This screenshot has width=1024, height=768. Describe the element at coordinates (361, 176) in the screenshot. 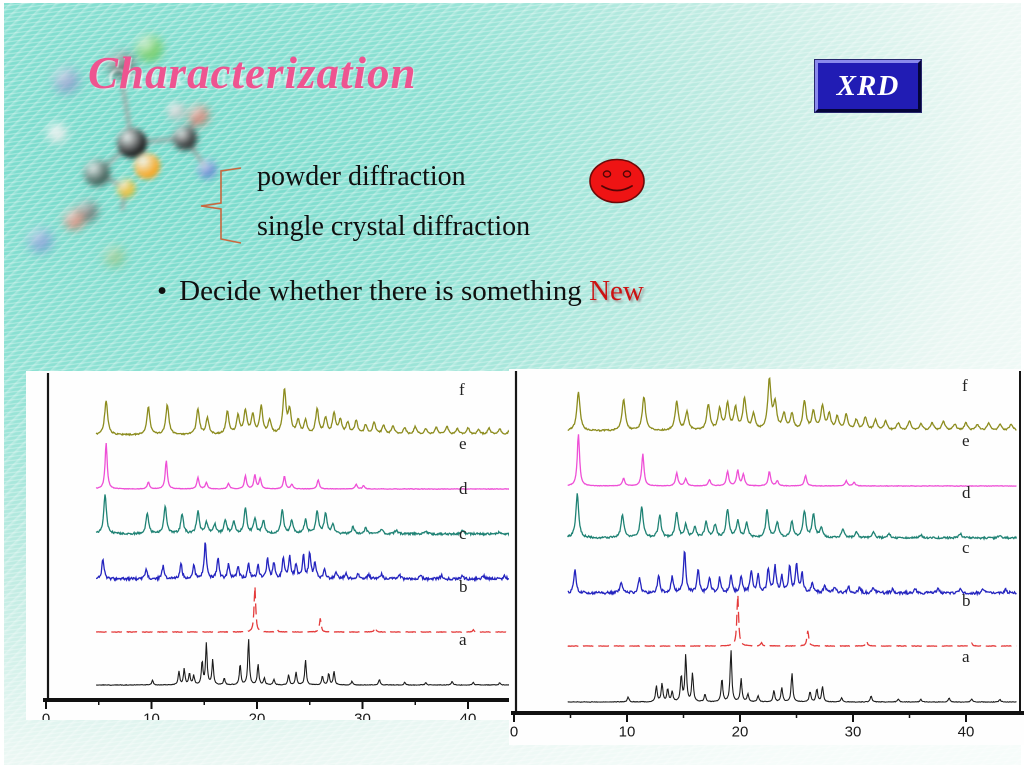

I see `item-powder-diffraction: powder diffraction` at that location.